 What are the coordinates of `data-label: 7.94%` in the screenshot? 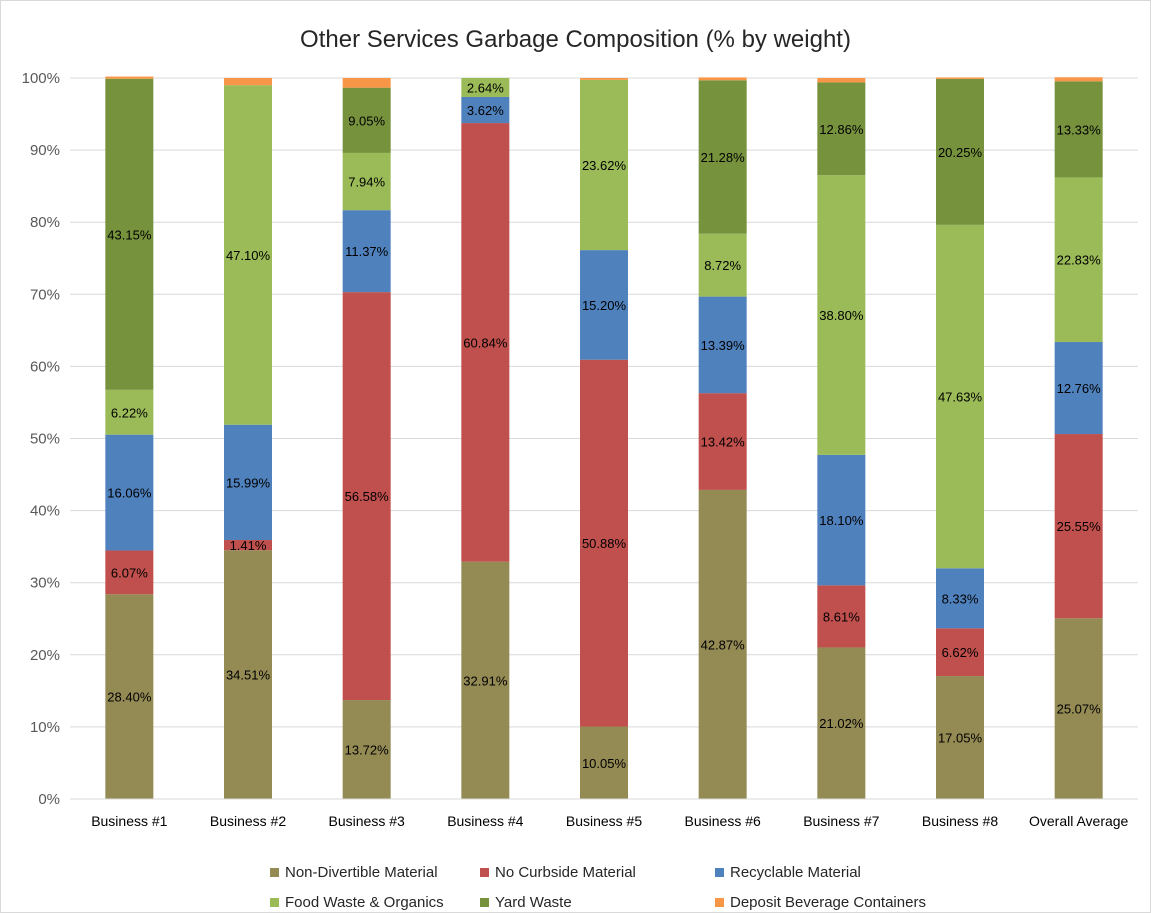 It's located at (366, 182).